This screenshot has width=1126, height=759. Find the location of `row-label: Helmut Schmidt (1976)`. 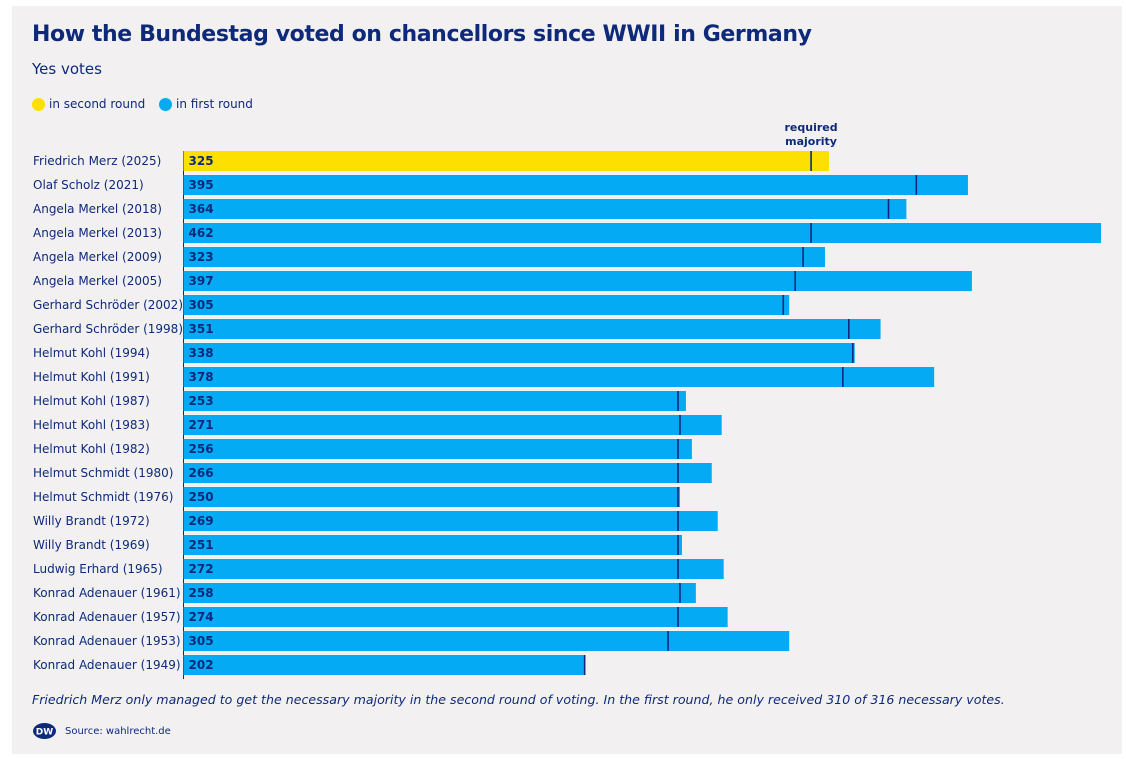

row-label: Helmut Schmidt (1976) is located at coordinates (103, 497).